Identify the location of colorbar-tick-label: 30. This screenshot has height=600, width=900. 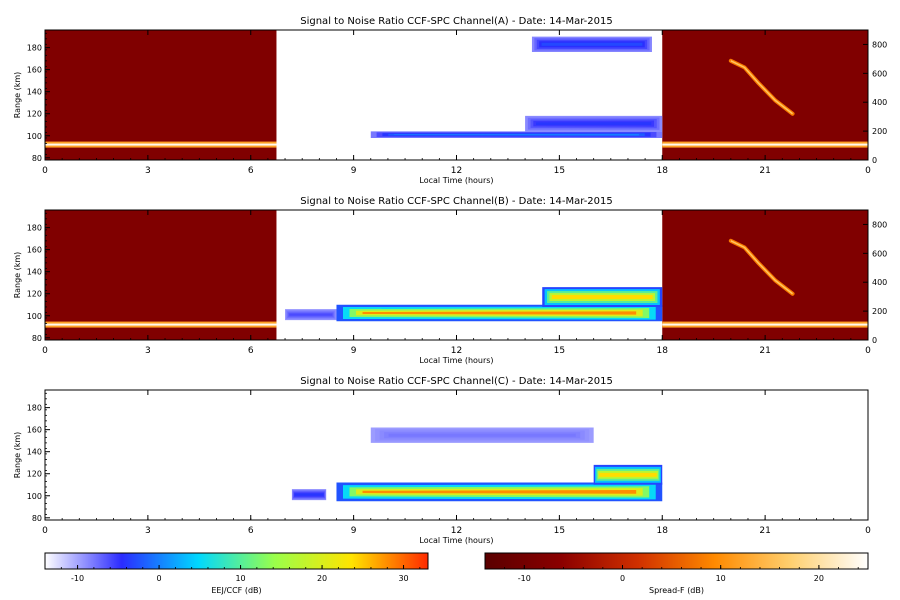
(403, 578).